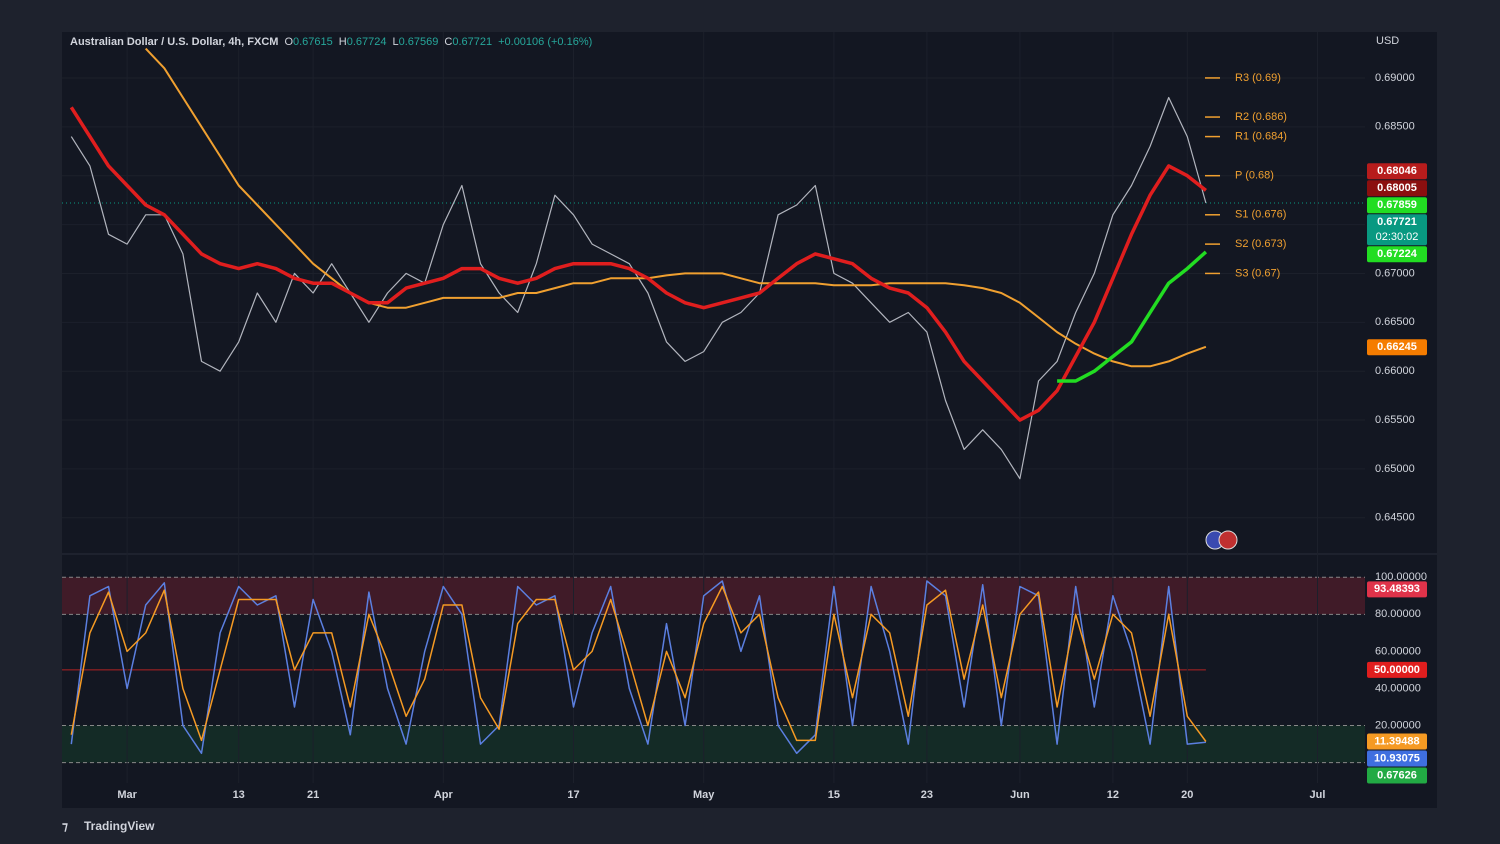  I want to click on price-tag-label: 0.67224, so click(1397, 254).